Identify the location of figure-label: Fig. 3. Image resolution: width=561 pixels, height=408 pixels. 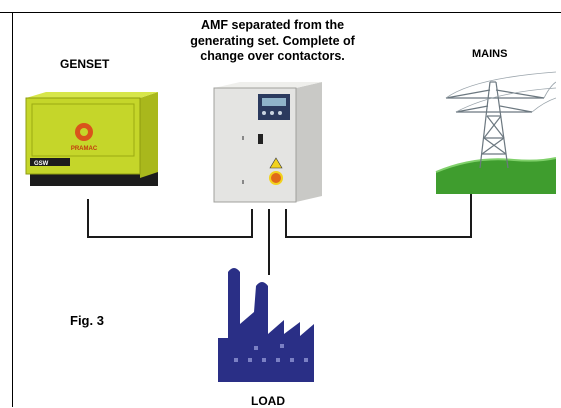
(87, 320).